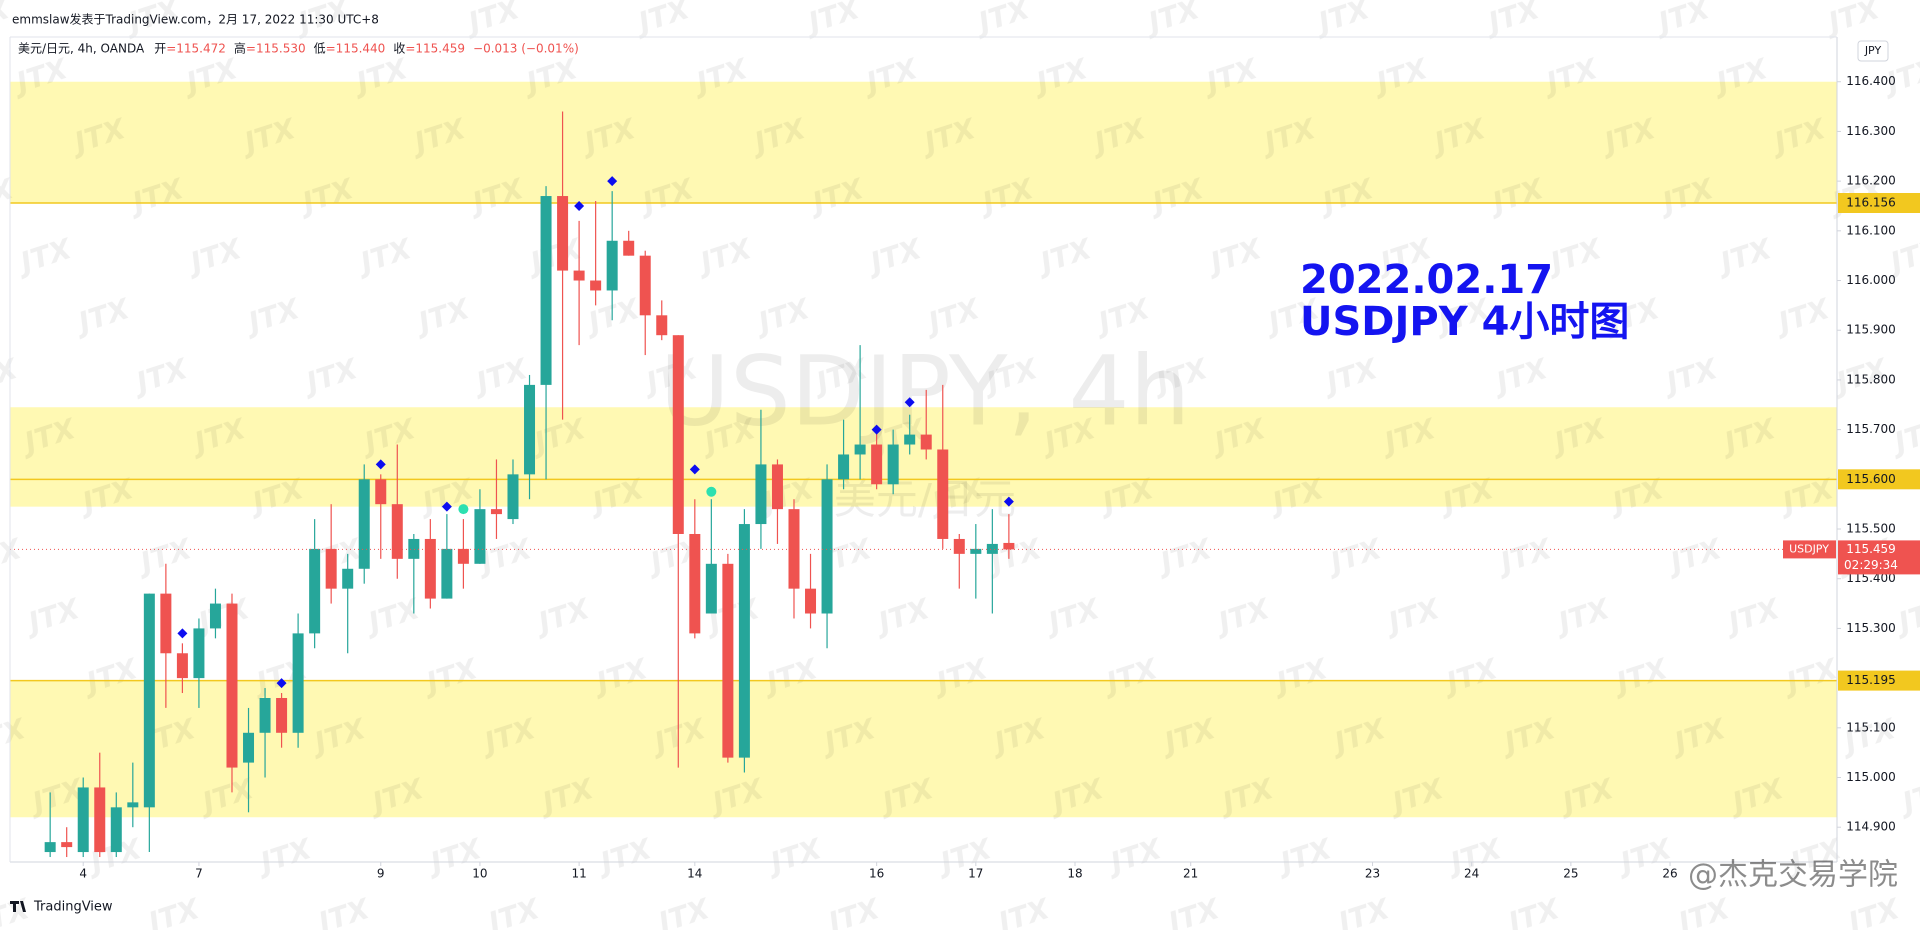 Image resolution: width=1920 pixels, height=930 pixels. Describe the element at coordinates (160, 49) in the screenshot. I see `legend-key: 开` at that location.